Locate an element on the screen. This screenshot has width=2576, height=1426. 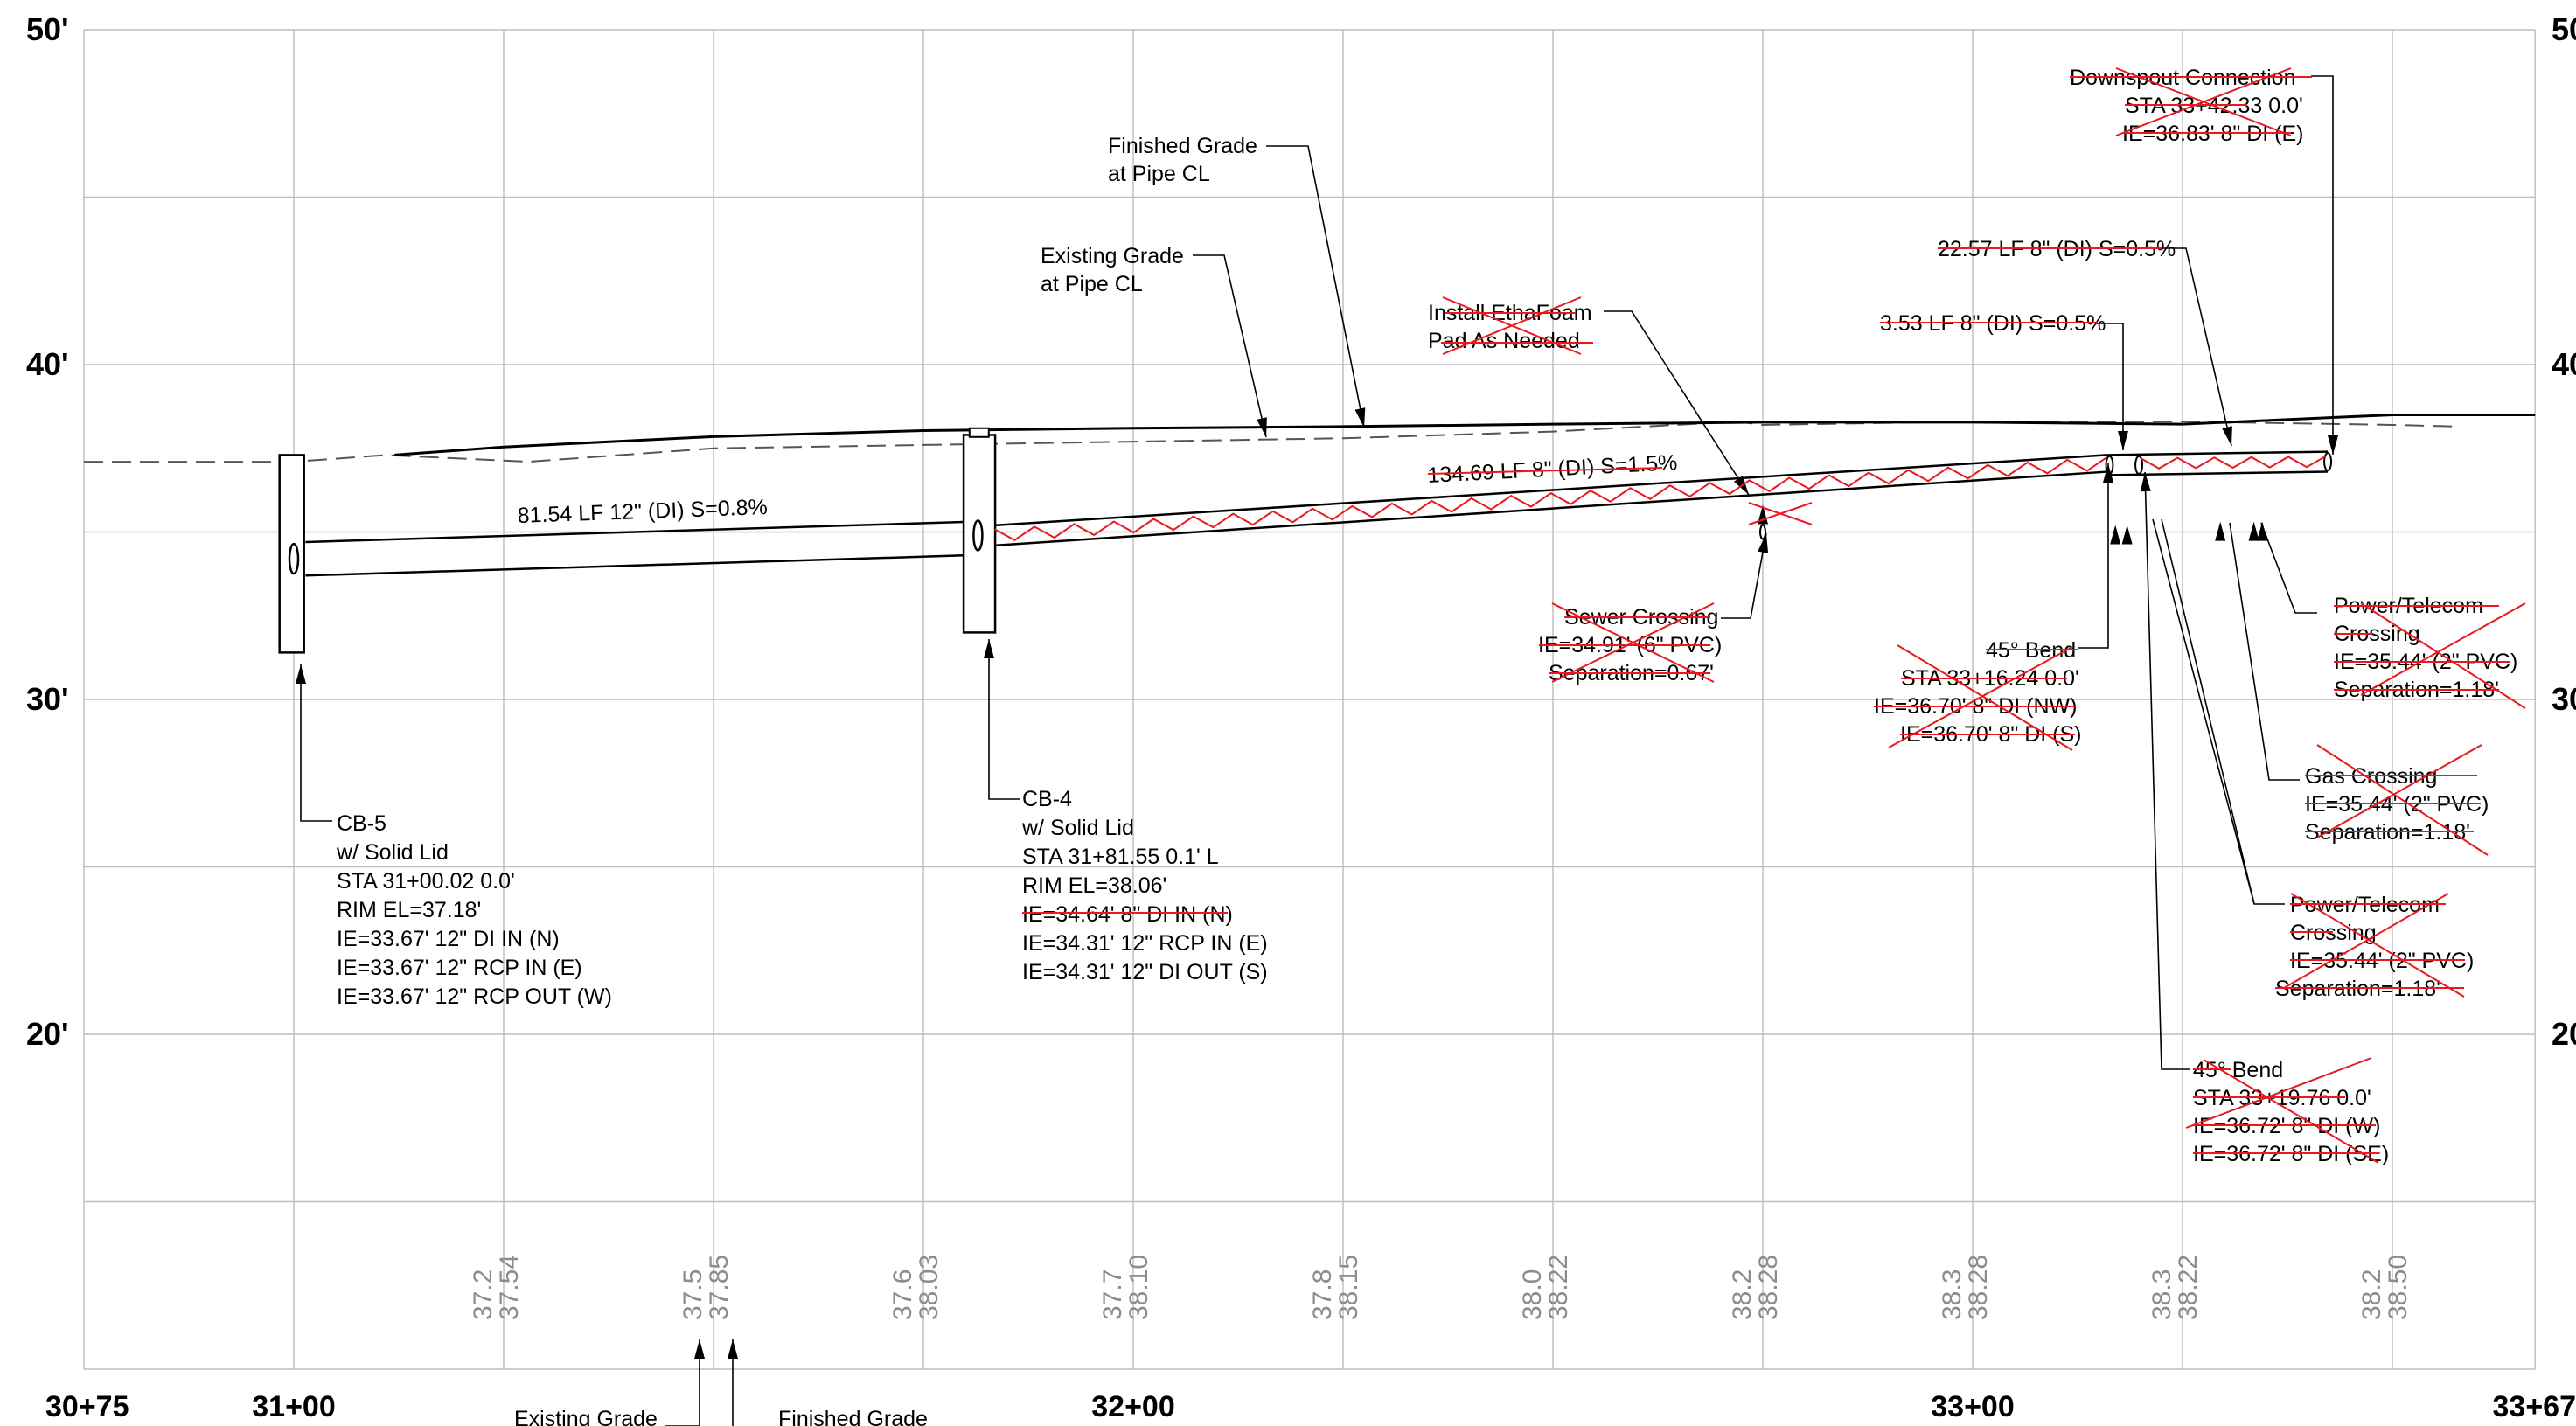
leader-cb5 is located at coordinates (316, 743).